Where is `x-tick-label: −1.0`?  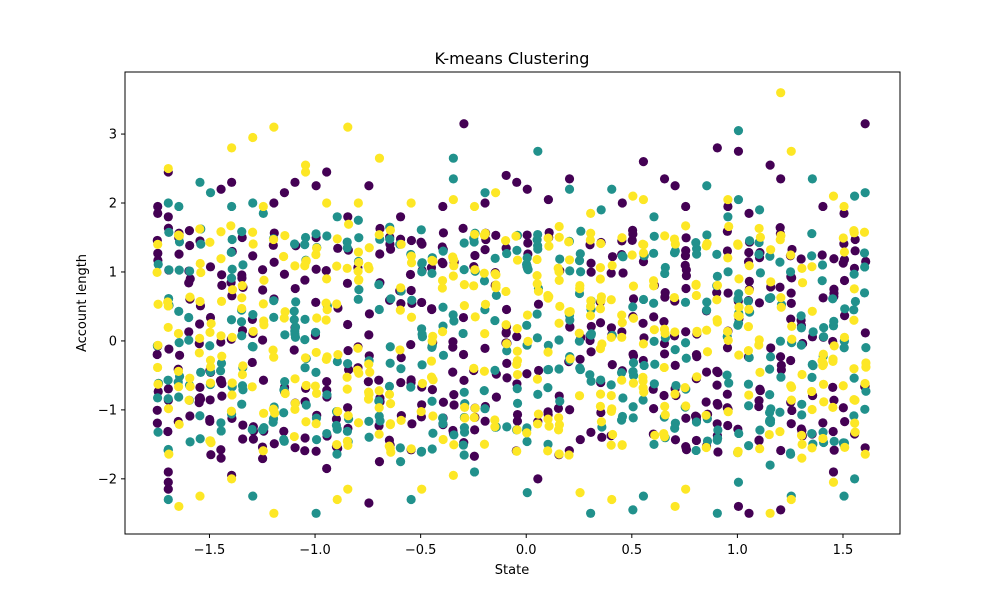 x-tick-label: −1.0 is located at coordinates (315, 550).